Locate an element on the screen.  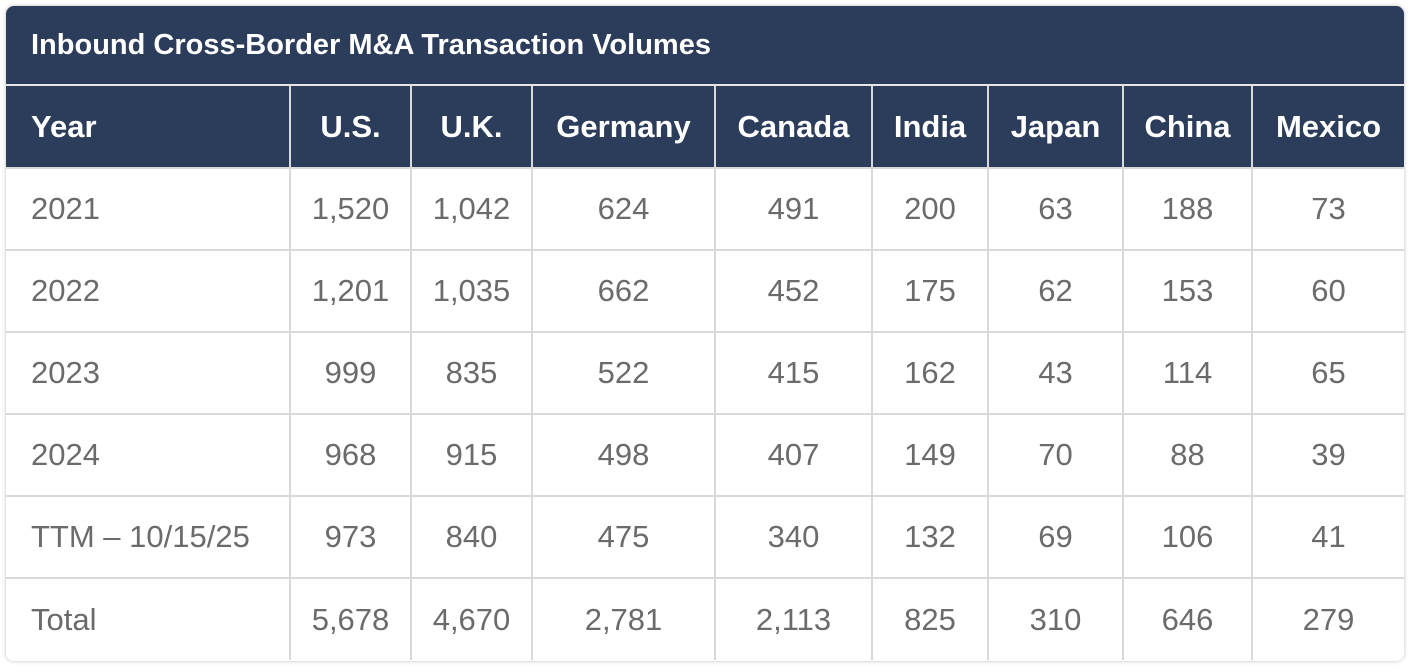
table-row: 2023 999 835 522 415 162 43 114 65 is located at coordinates (705, 373).